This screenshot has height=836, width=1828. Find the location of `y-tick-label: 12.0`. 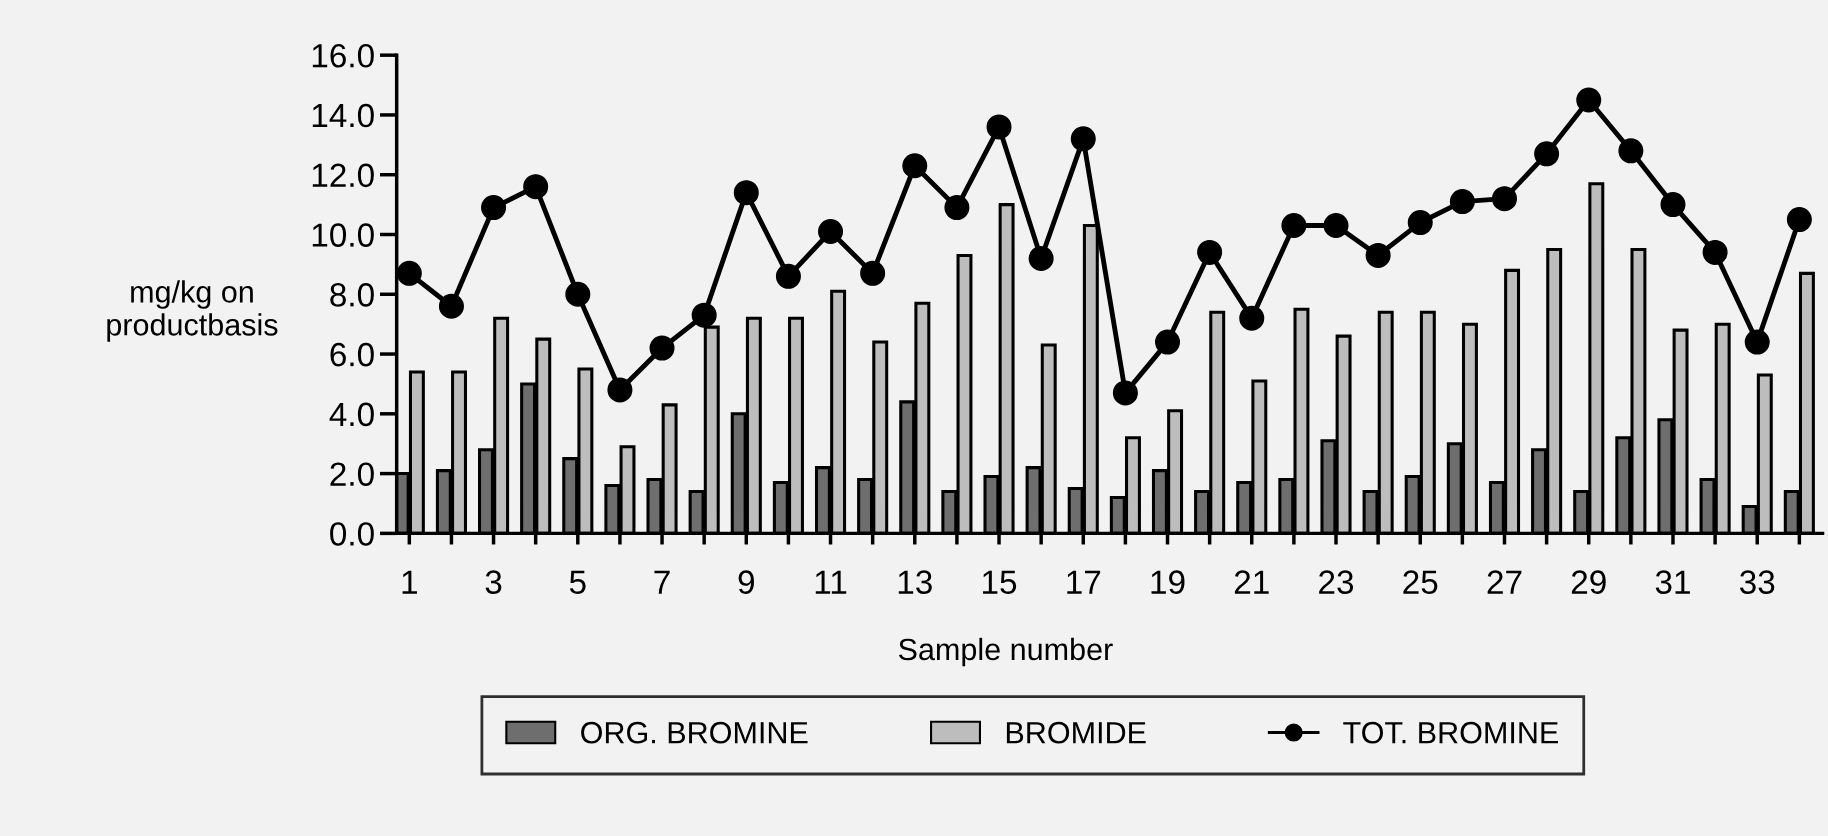

y-tick-label: 12.0 is located at coordinates (343, 175).